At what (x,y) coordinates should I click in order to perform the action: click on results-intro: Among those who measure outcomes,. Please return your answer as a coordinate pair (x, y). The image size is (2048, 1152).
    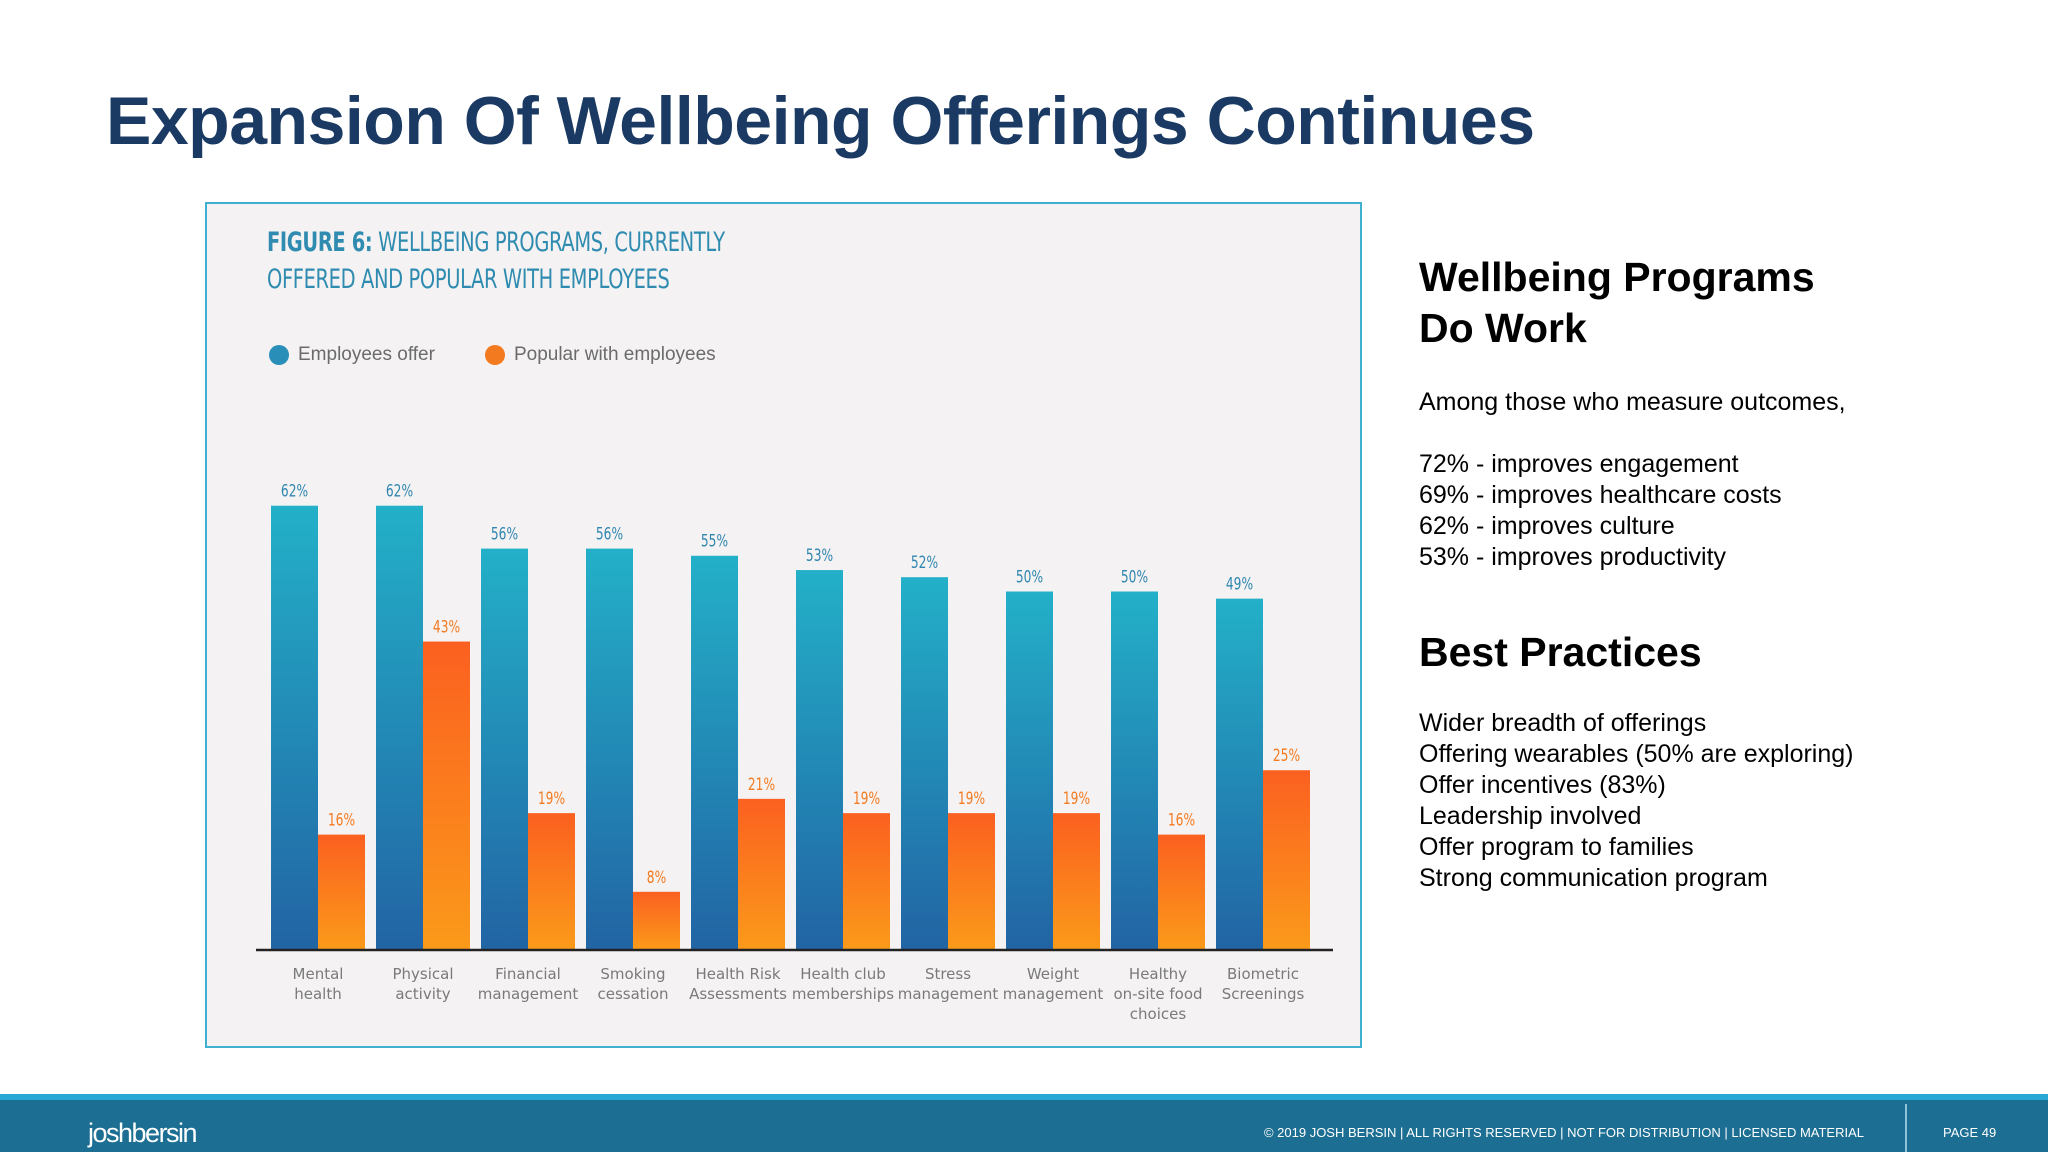
    Looking at the image, I should click on (1632, 402).